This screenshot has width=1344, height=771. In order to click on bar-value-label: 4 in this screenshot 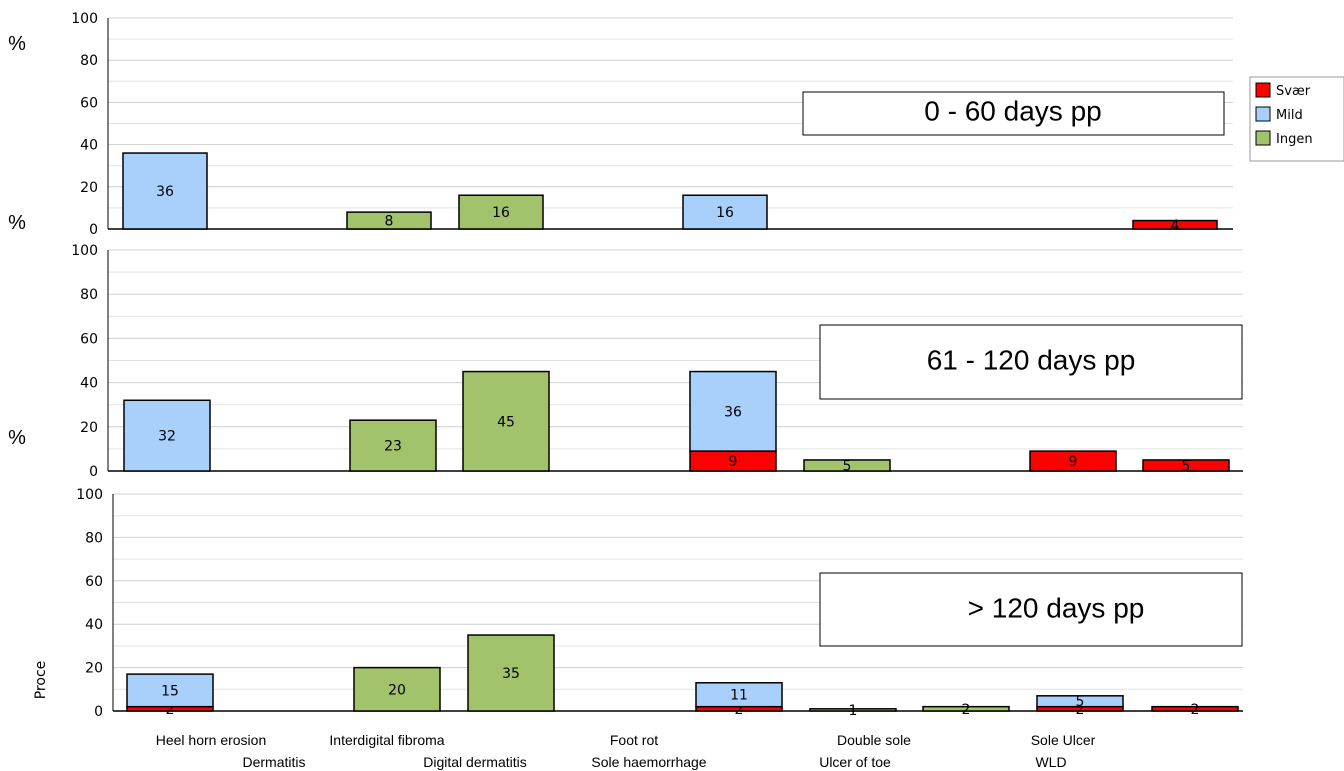, I will do `click(1175, 226)`.